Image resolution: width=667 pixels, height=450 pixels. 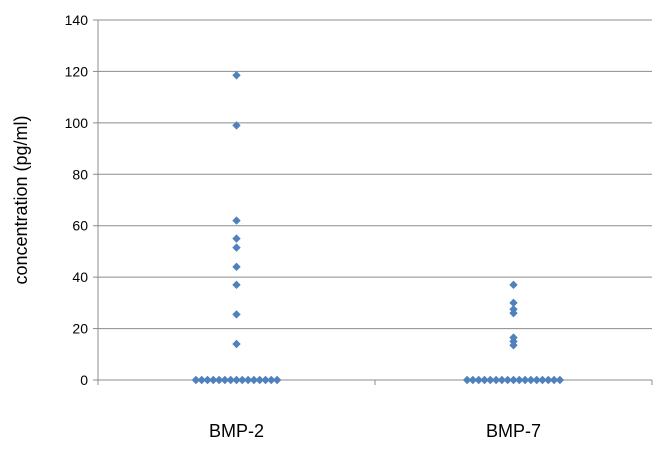 What do you see at coordinates (77, 20) in the screenshot?
I see `y-tick-label: 140` at bounding box center [77, 20].